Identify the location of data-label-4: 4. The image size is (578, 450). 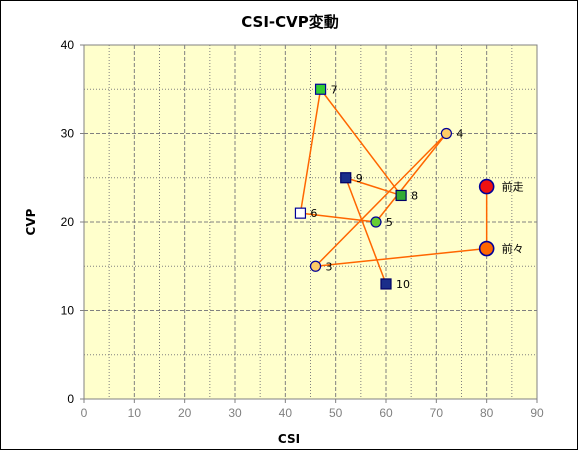
(459, 134).